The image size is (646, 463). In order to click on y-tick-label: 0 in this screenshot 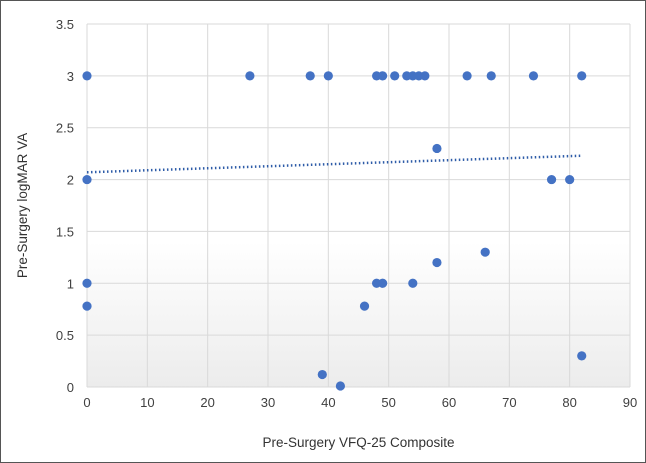, I will do `click(70, 387)`.